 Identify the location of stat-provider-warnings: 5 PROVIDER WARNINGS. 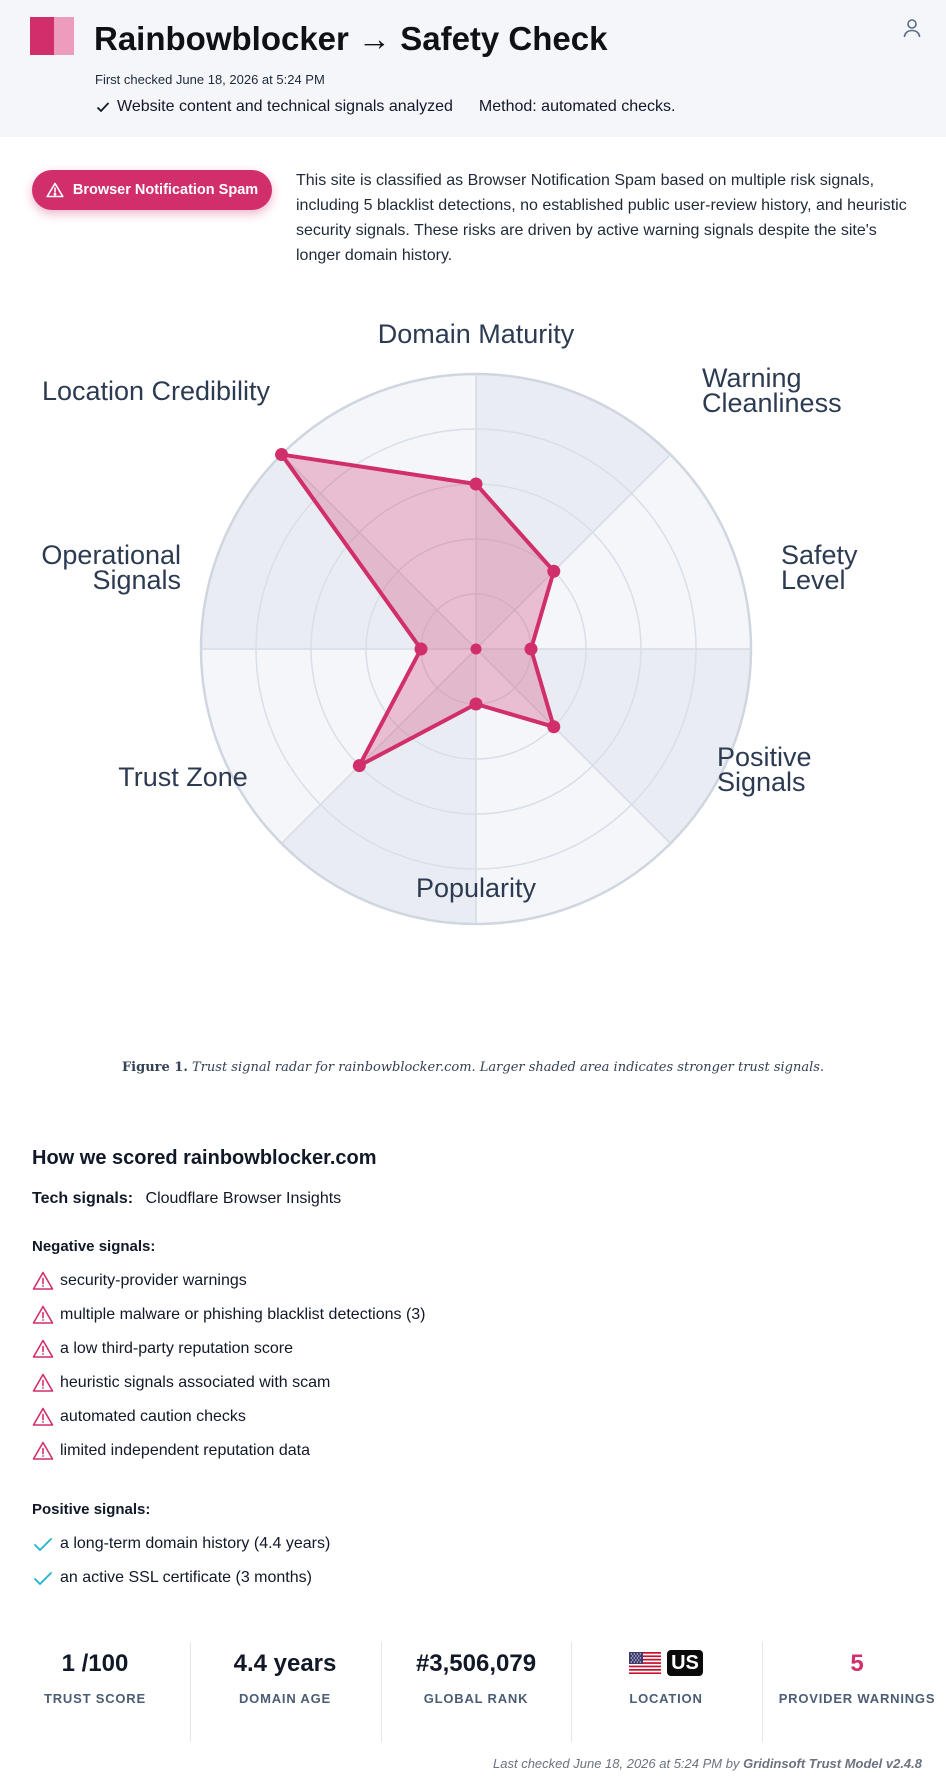
(854, 1692).